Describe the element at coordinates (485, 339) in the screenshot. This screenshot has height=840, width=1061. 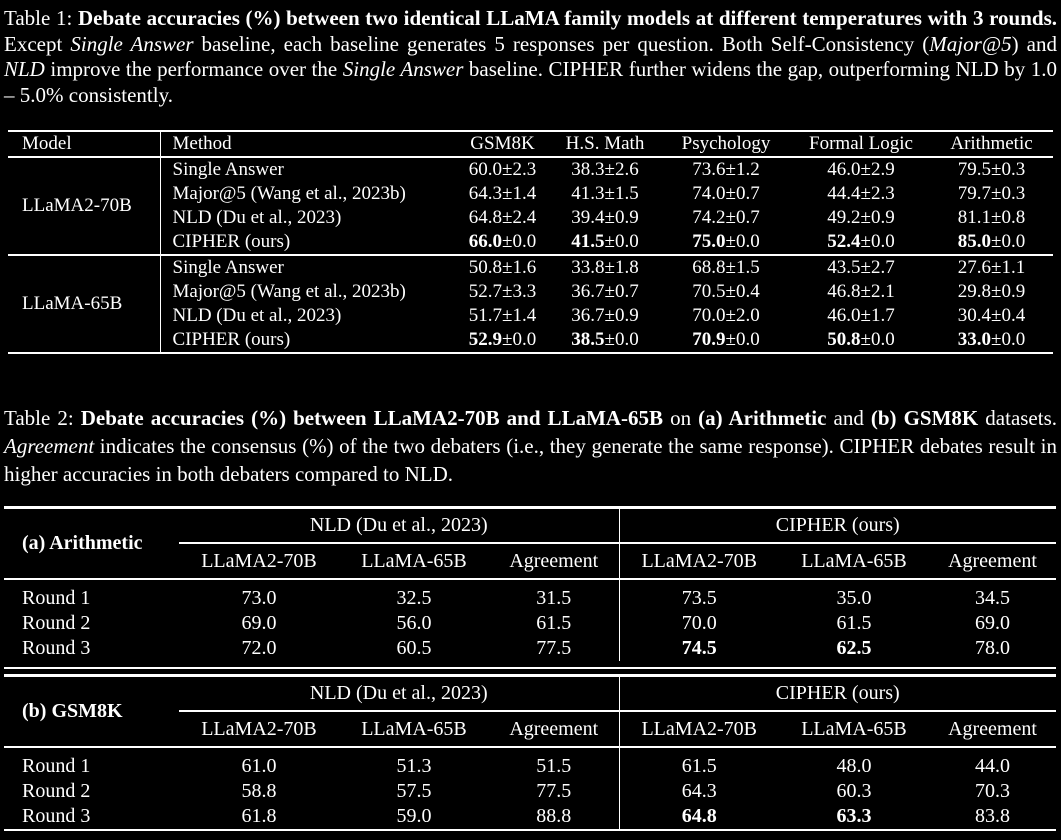
I see `score-value: 52.9` at that location.